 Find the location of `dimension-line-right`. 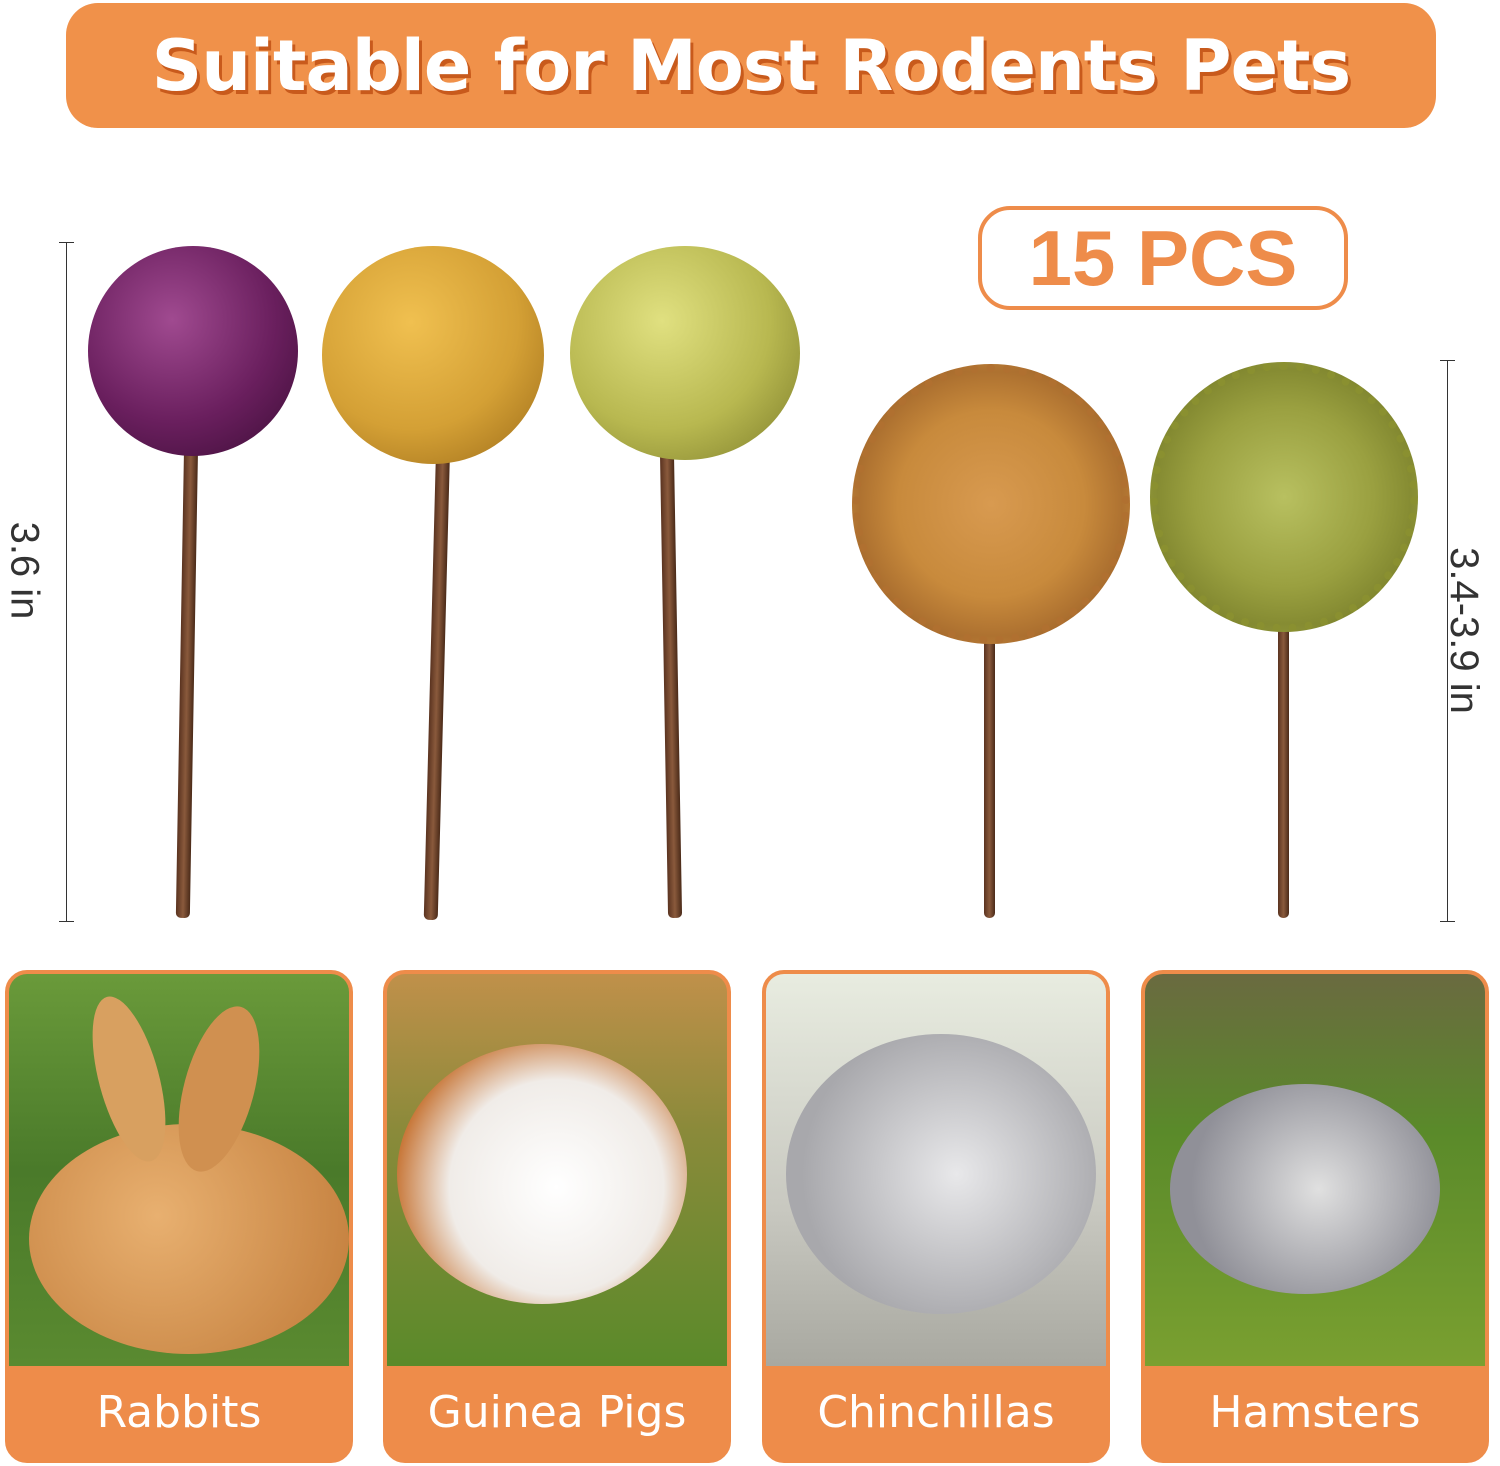

dimension-line-right is located at coordinates (1447, 641).